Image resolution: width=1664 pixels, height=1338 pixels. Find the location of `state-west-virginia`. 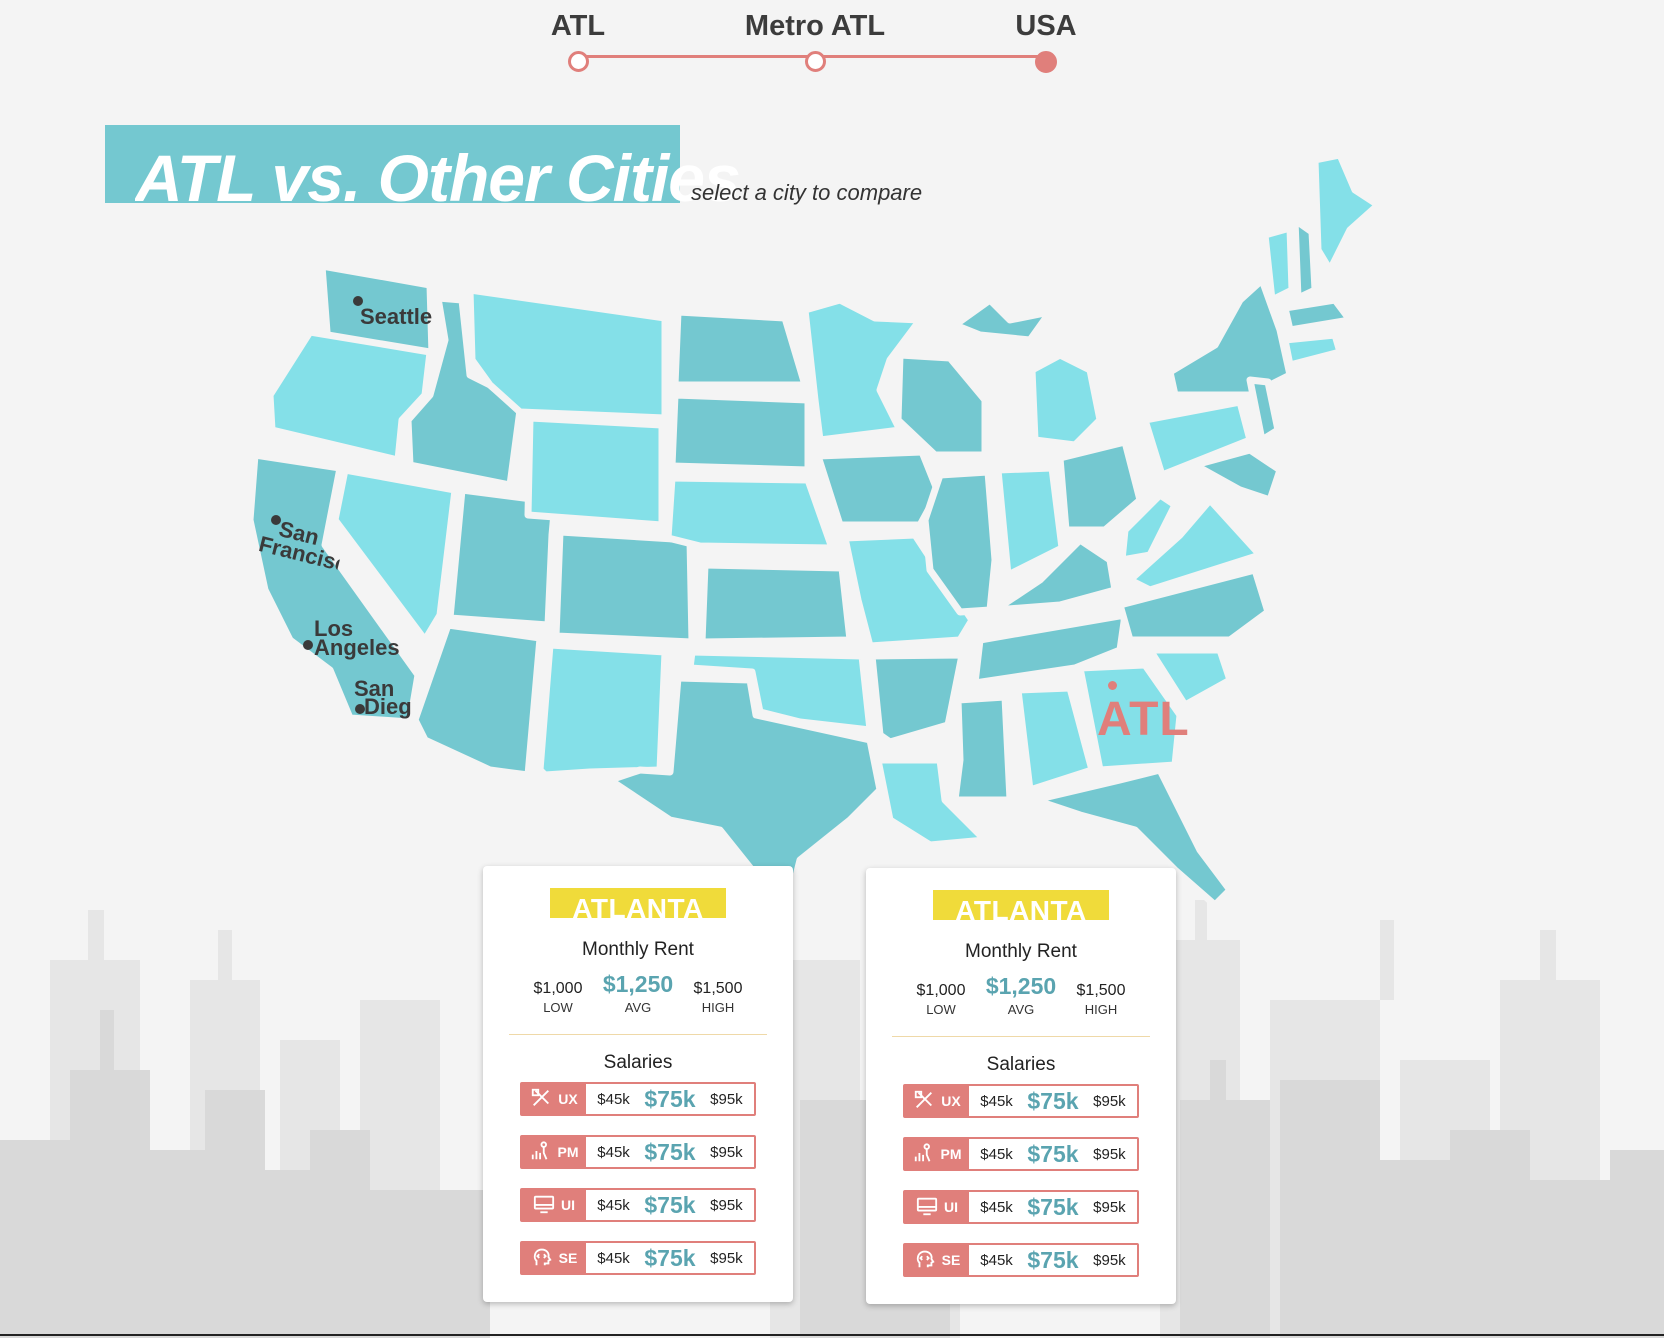

state-west-virginia is located at coordinates (1148, 527).